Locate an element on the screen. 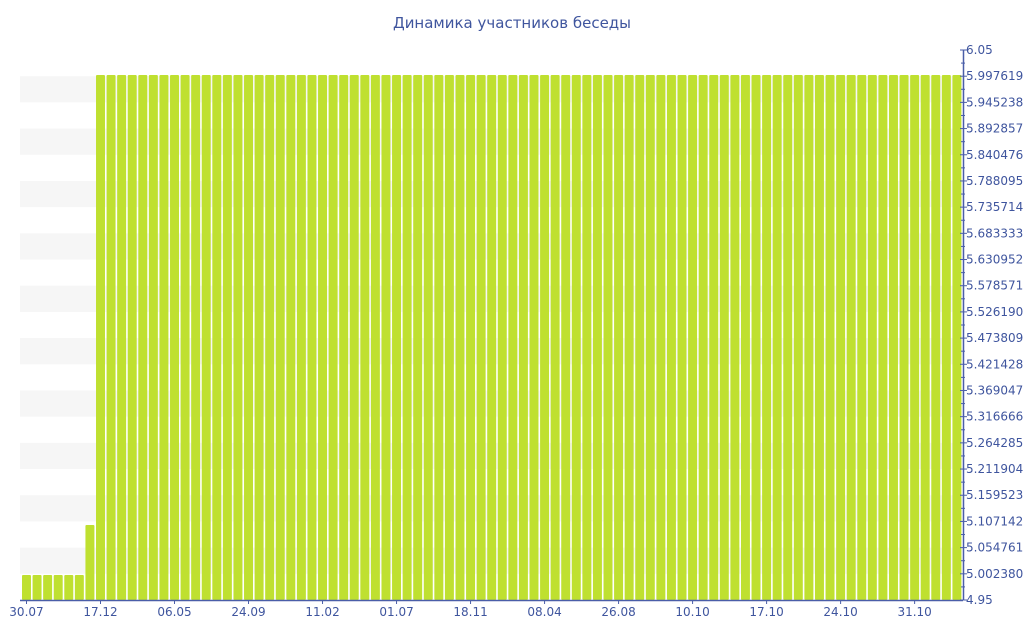  y-tick-label: 5.892857 is located at coordinates (994, 129).